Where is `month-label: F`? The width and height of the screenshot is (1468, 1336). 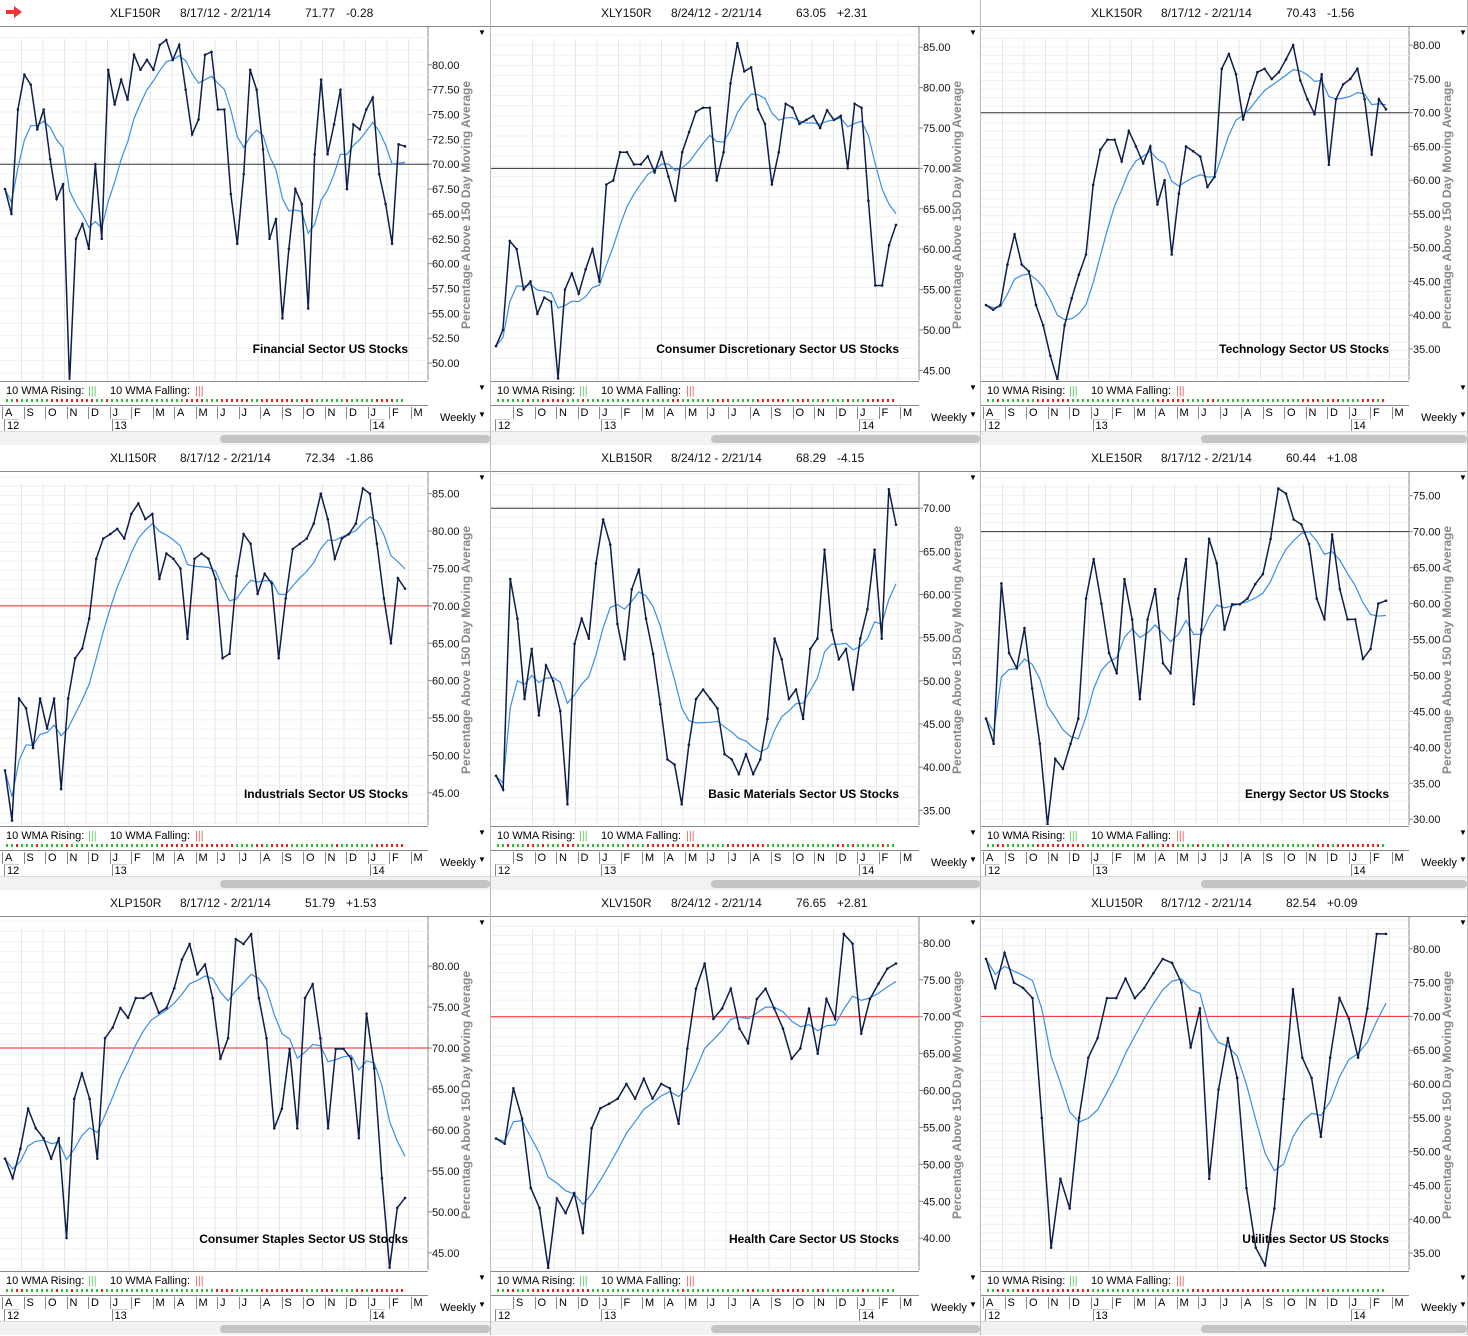 month-label: F is located at coordinates (883, 413).